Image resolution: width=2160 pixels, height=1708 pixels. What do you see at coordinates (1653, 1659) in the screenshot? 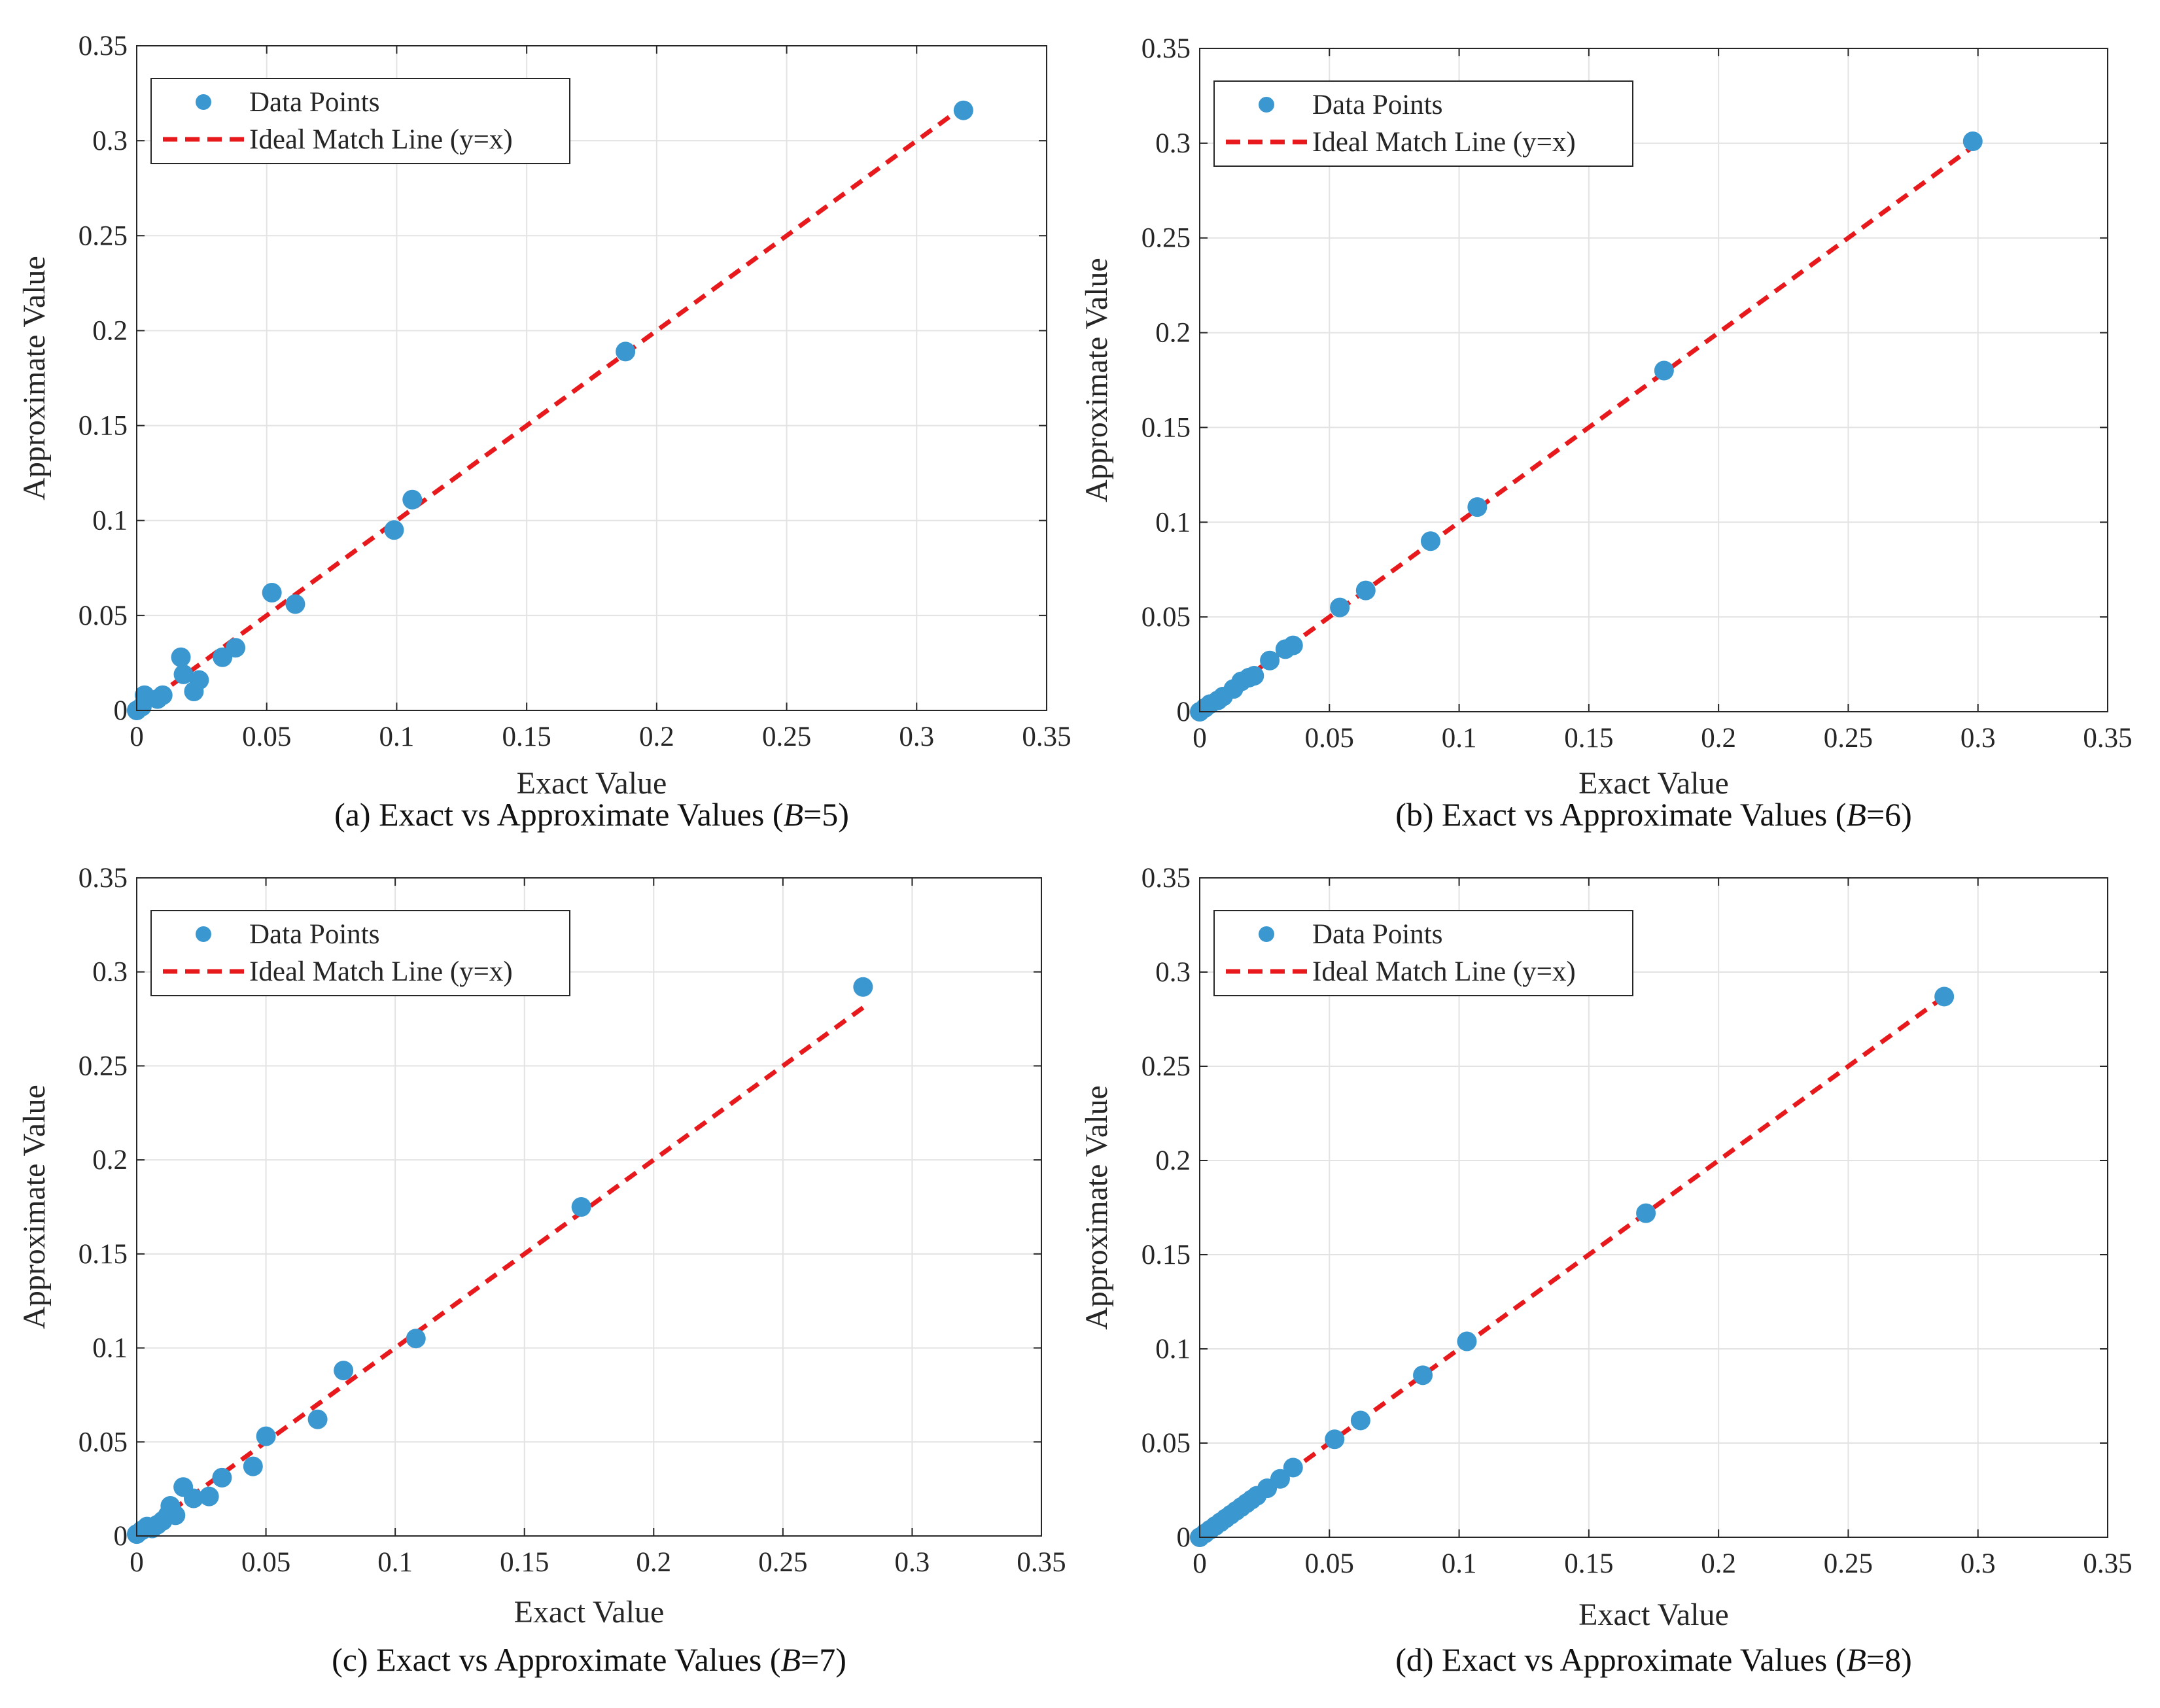
I see `chart-caption: (d) Exact vs Approximate Values (B=8)` at bounding box center [1653, 1659].